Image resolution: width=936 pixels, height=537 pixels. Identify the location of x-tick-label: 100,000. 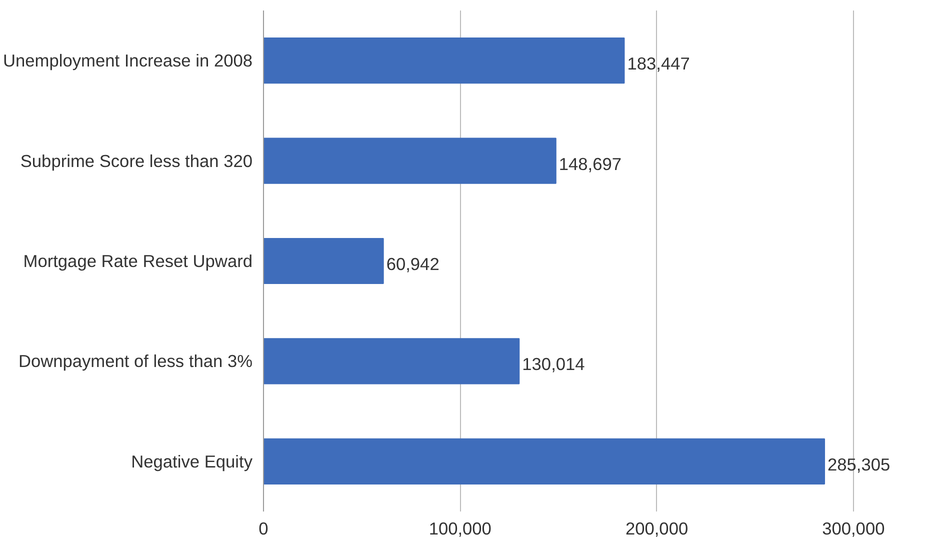
(460, 527).